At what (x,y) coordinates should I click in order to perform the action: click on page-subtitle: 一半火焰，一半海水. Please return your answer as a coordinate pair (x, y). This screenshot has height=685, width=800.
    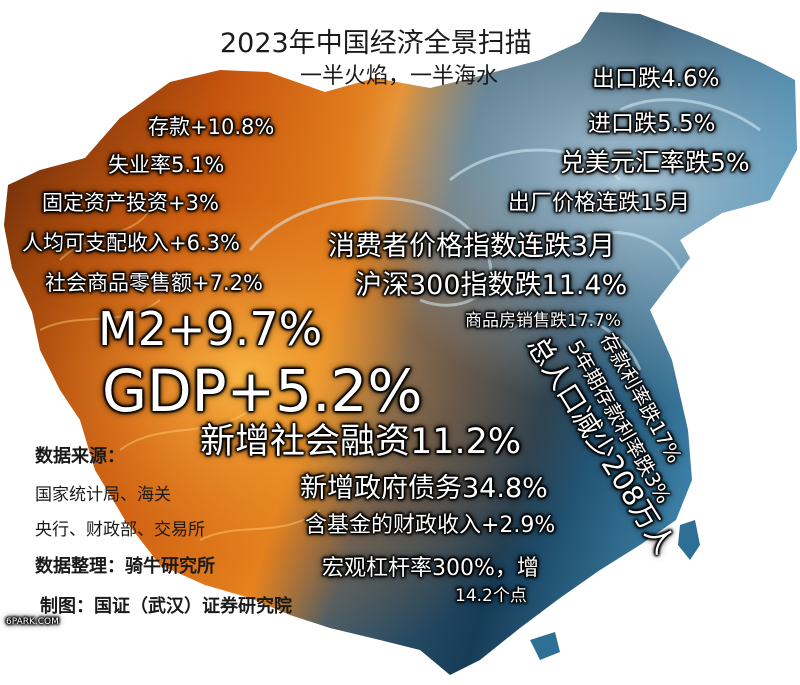
    Looking at the image, I should click on (399, 76).